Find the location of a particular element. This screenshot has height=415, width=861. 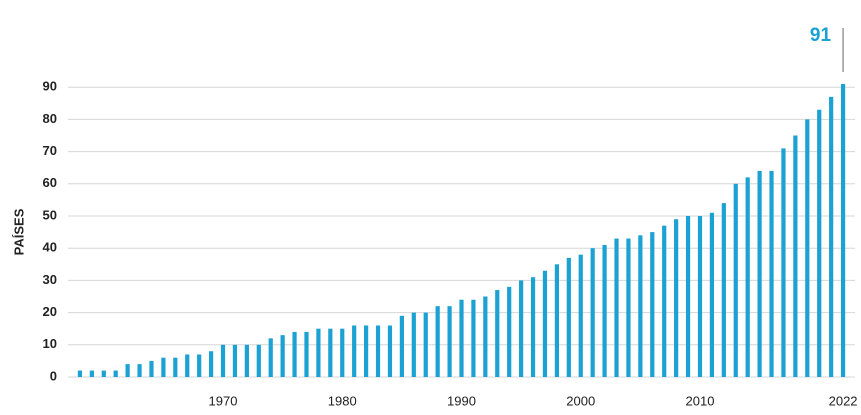

y-tick-label: 80 is located at coordinates (50, 118).